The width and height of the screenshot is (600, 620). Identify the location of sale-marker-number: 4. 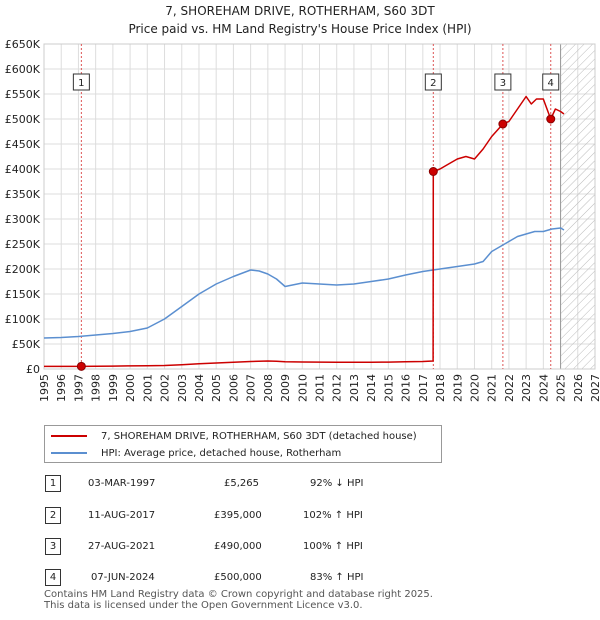
(551, 83).